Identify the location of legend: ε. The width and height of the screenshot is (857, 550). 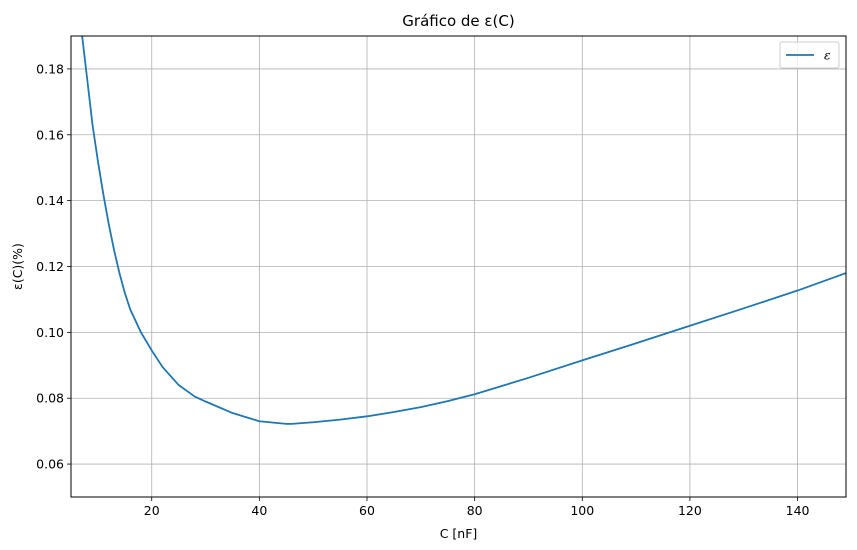
(809, 55).